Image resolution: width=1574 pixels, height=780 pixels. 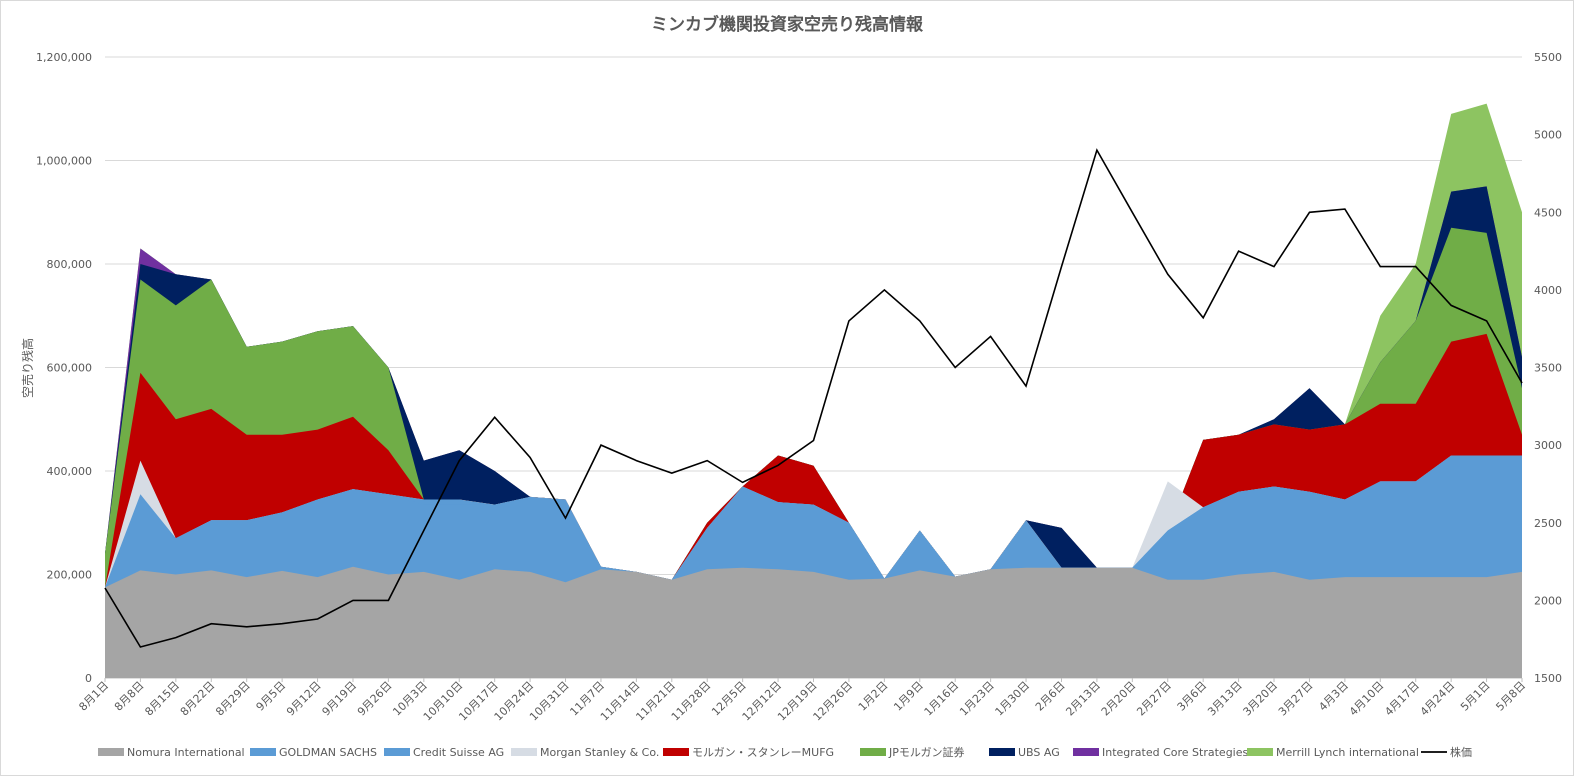 What do you see at coordinates (1039, 752) in the screenshot?
I see `legend-label-ubs: UBS AG` at bounding box center [1039, 752].